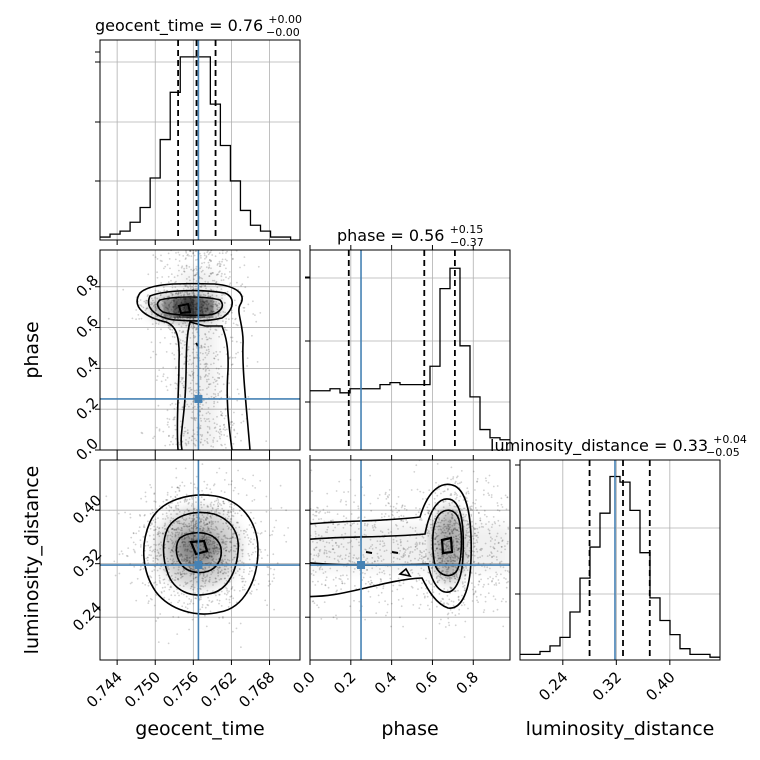 This screenshot has width=760, height=760. What do you see at coordinates (395, 552) in the screenshot?
I see `ld-vs-phase-contour-dot-b` at bounding box center [395, 552].